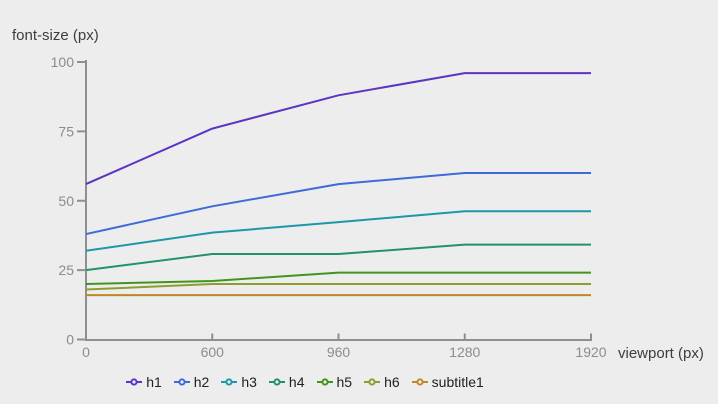 This screenshot has width=718, height=404. What do you see at coordinates (338, 278) in the screenshot?
I see `series-line-h5` at bounding box center [338, 278].